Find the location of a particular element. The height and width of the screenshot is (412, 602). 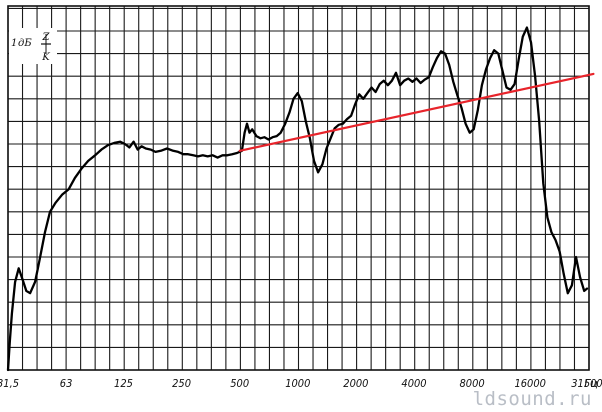

x-tick-label: 8000 is located at coordinates (472, 383).